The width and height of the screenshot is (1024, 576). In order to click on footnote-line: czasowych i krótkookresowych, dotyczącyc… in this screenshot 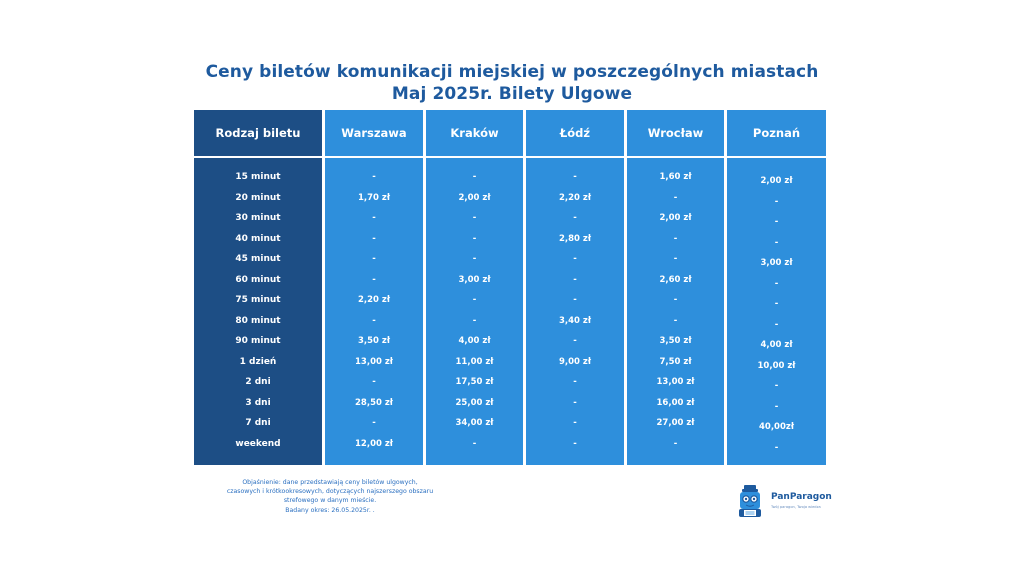, I will do `click(330, 492)`.